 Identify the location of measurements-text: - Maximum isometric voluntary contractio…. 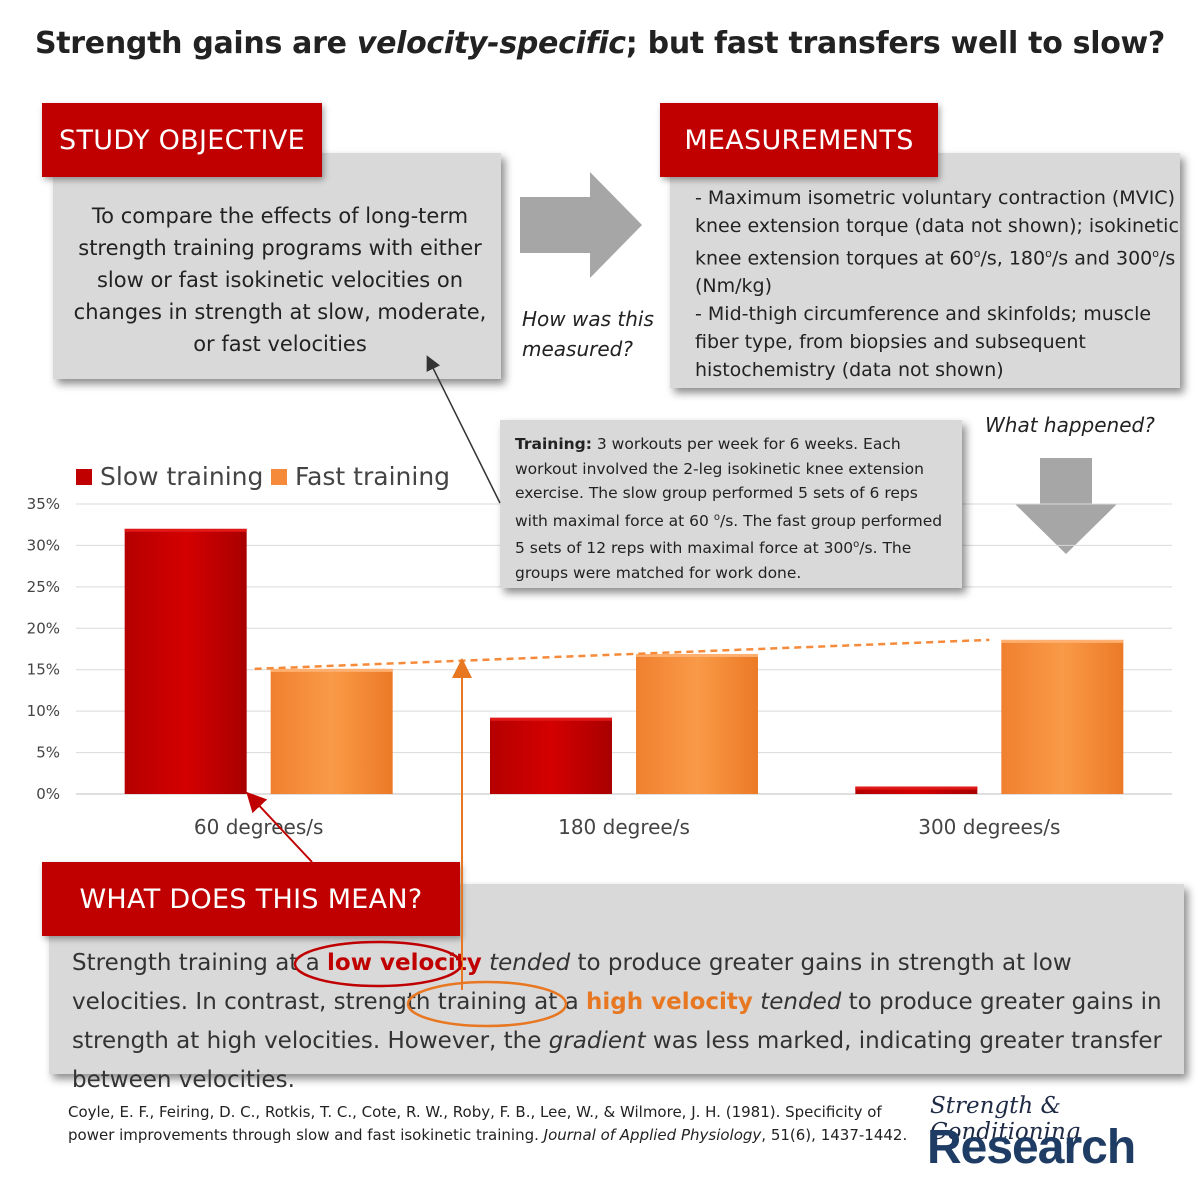
(937, 284).